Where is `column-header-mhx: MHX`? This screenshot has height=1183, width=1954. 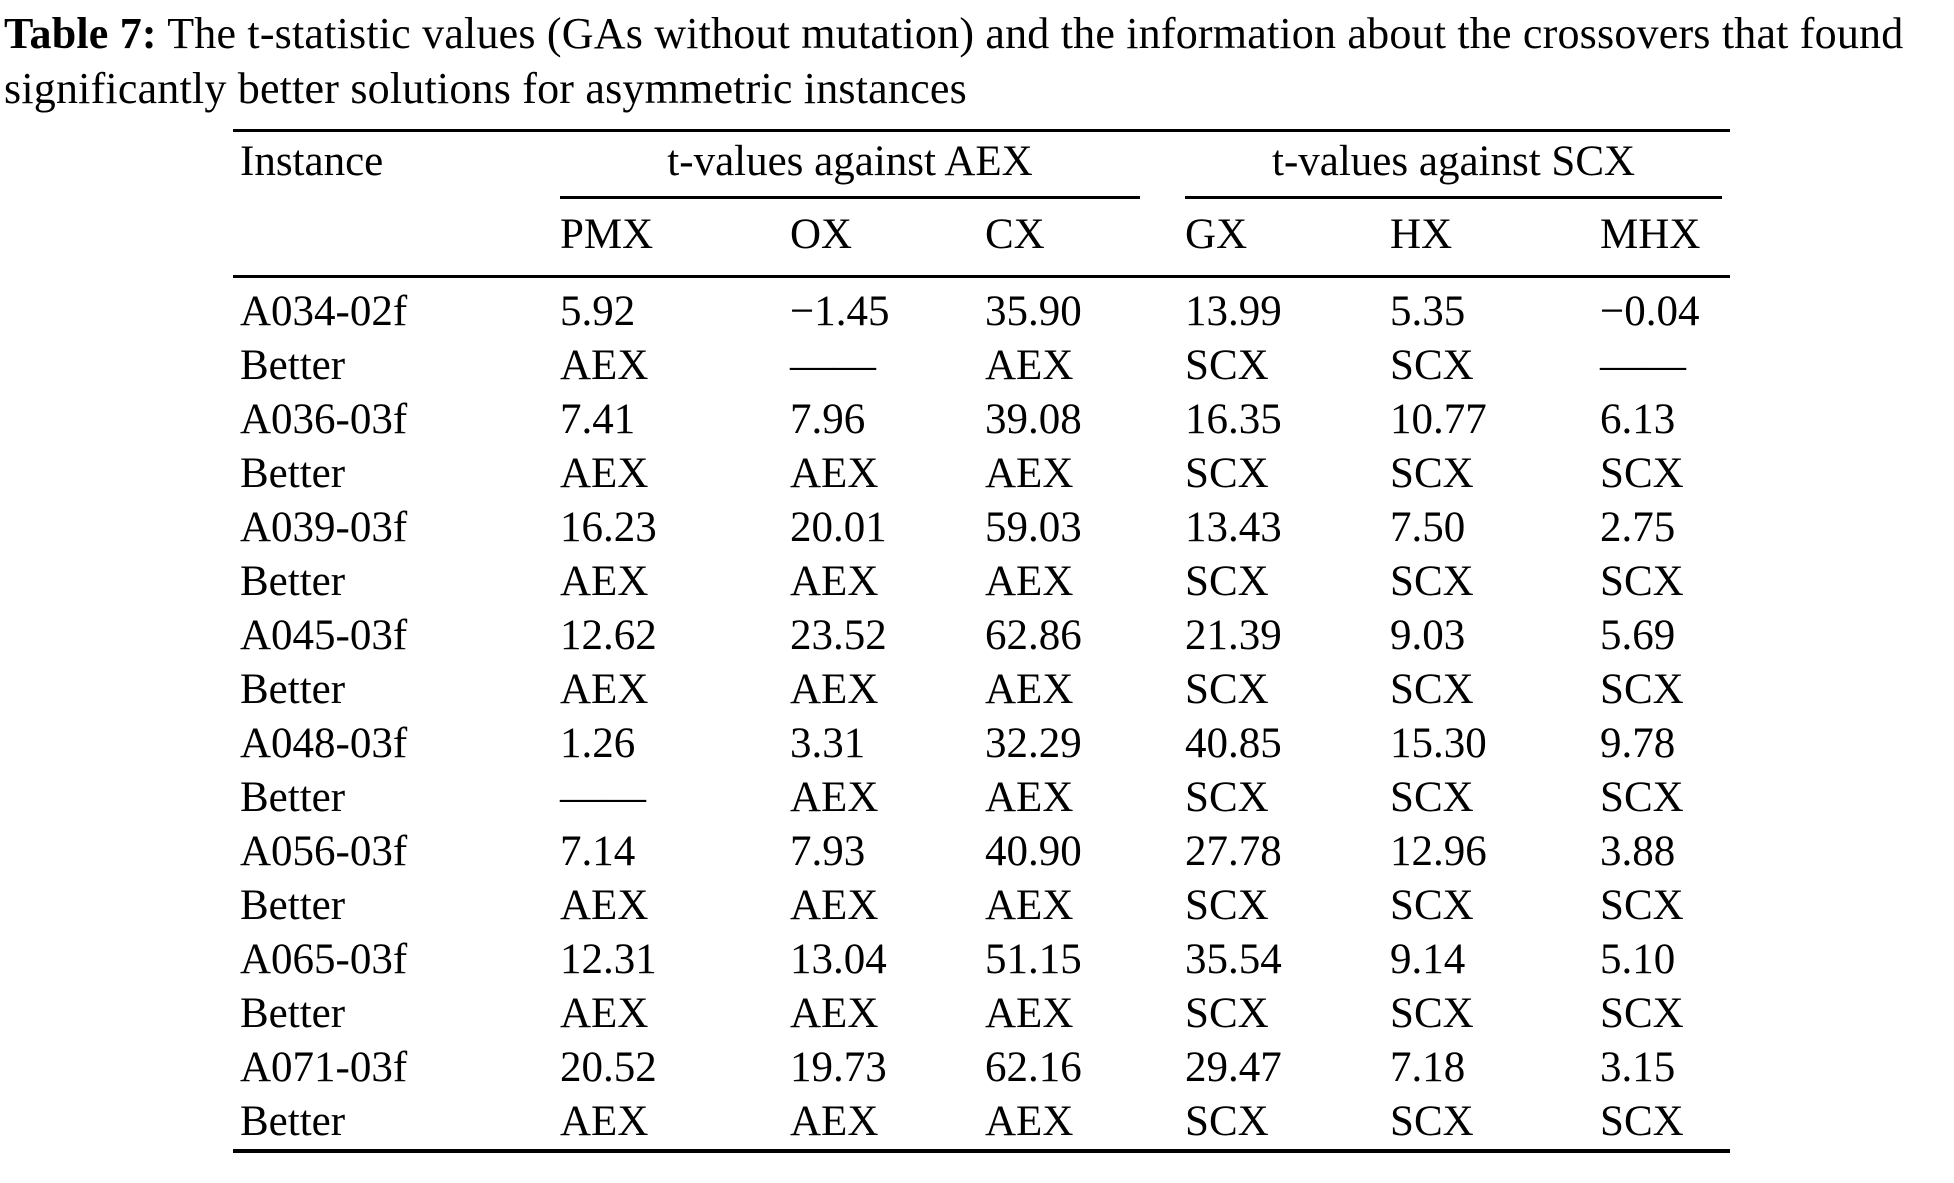
column-header-mhx: MHX is located at coordinates (1665, 238).